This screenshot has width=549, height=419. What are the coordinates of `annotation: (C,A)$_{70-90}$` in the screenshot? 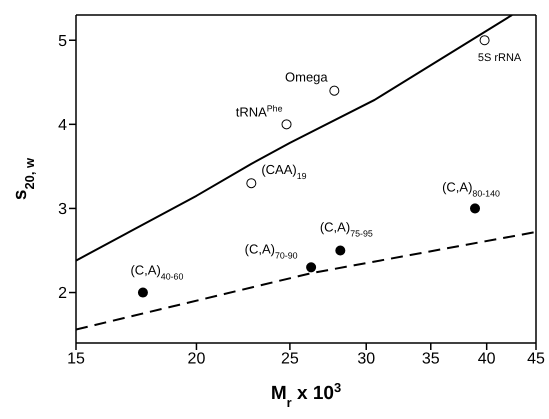 It's located at (271, 250).